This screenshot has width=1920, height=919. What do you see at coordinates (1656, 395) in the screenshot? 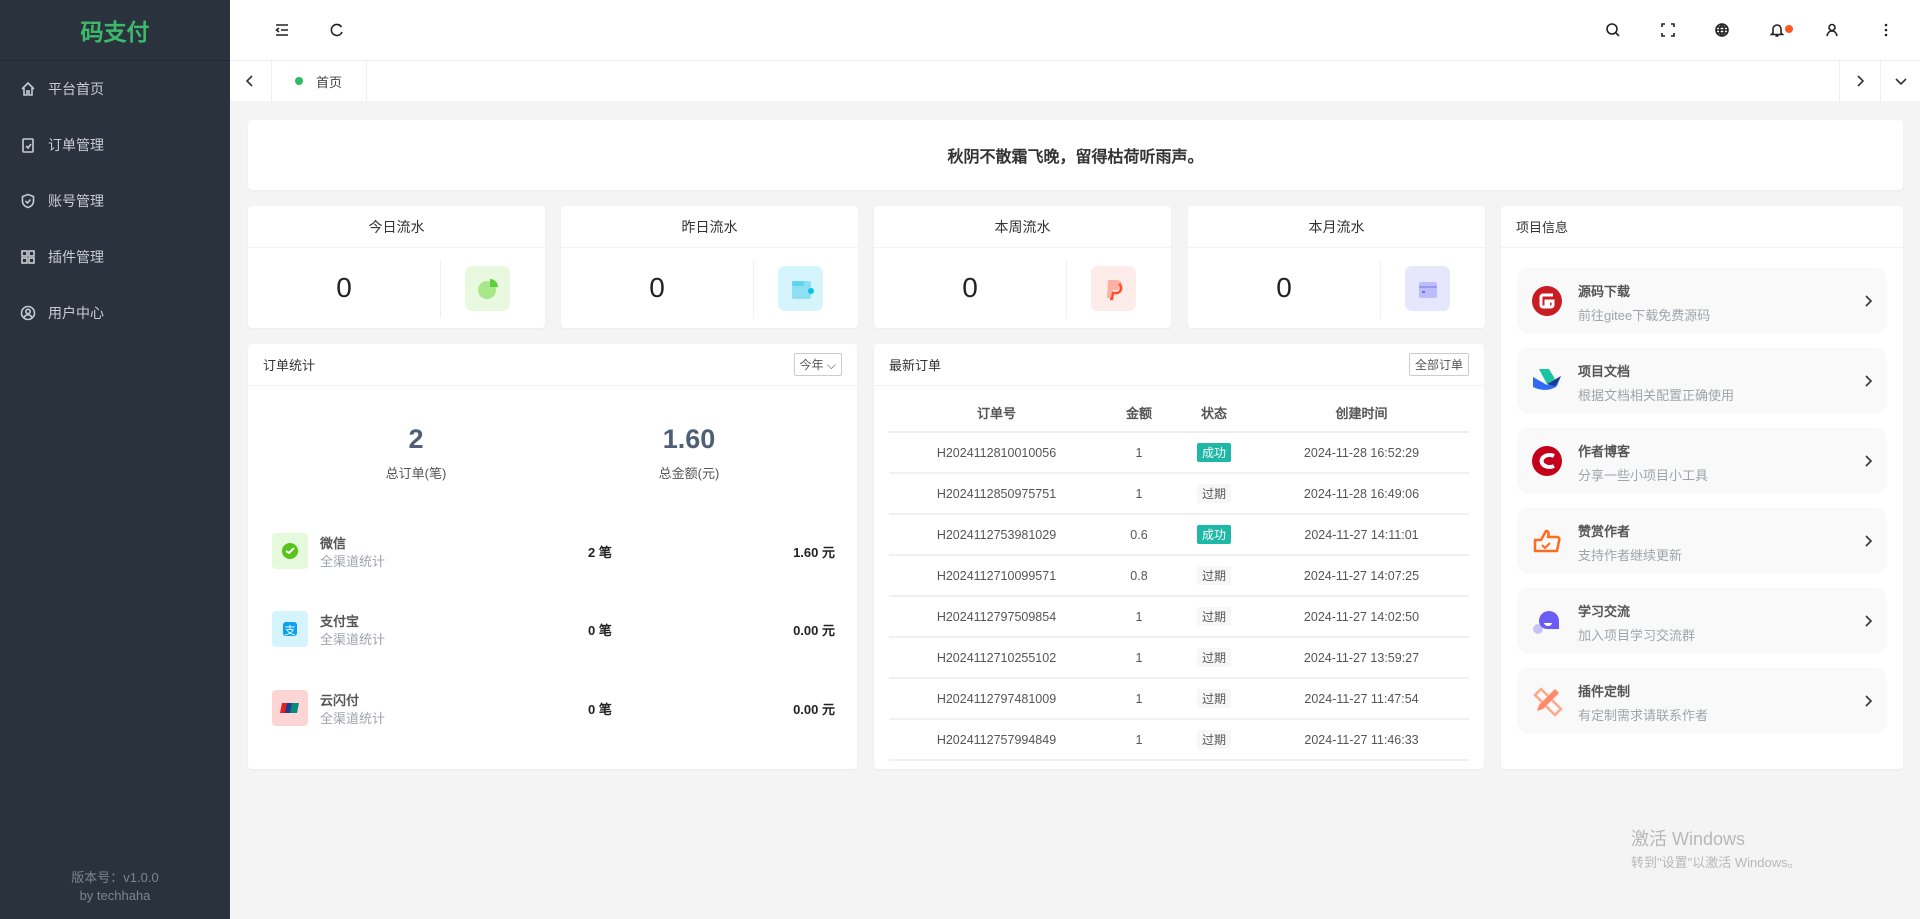
I see `project-item-desc: 根据文档相关配置正确使用` at bounding box center [1656, 395].